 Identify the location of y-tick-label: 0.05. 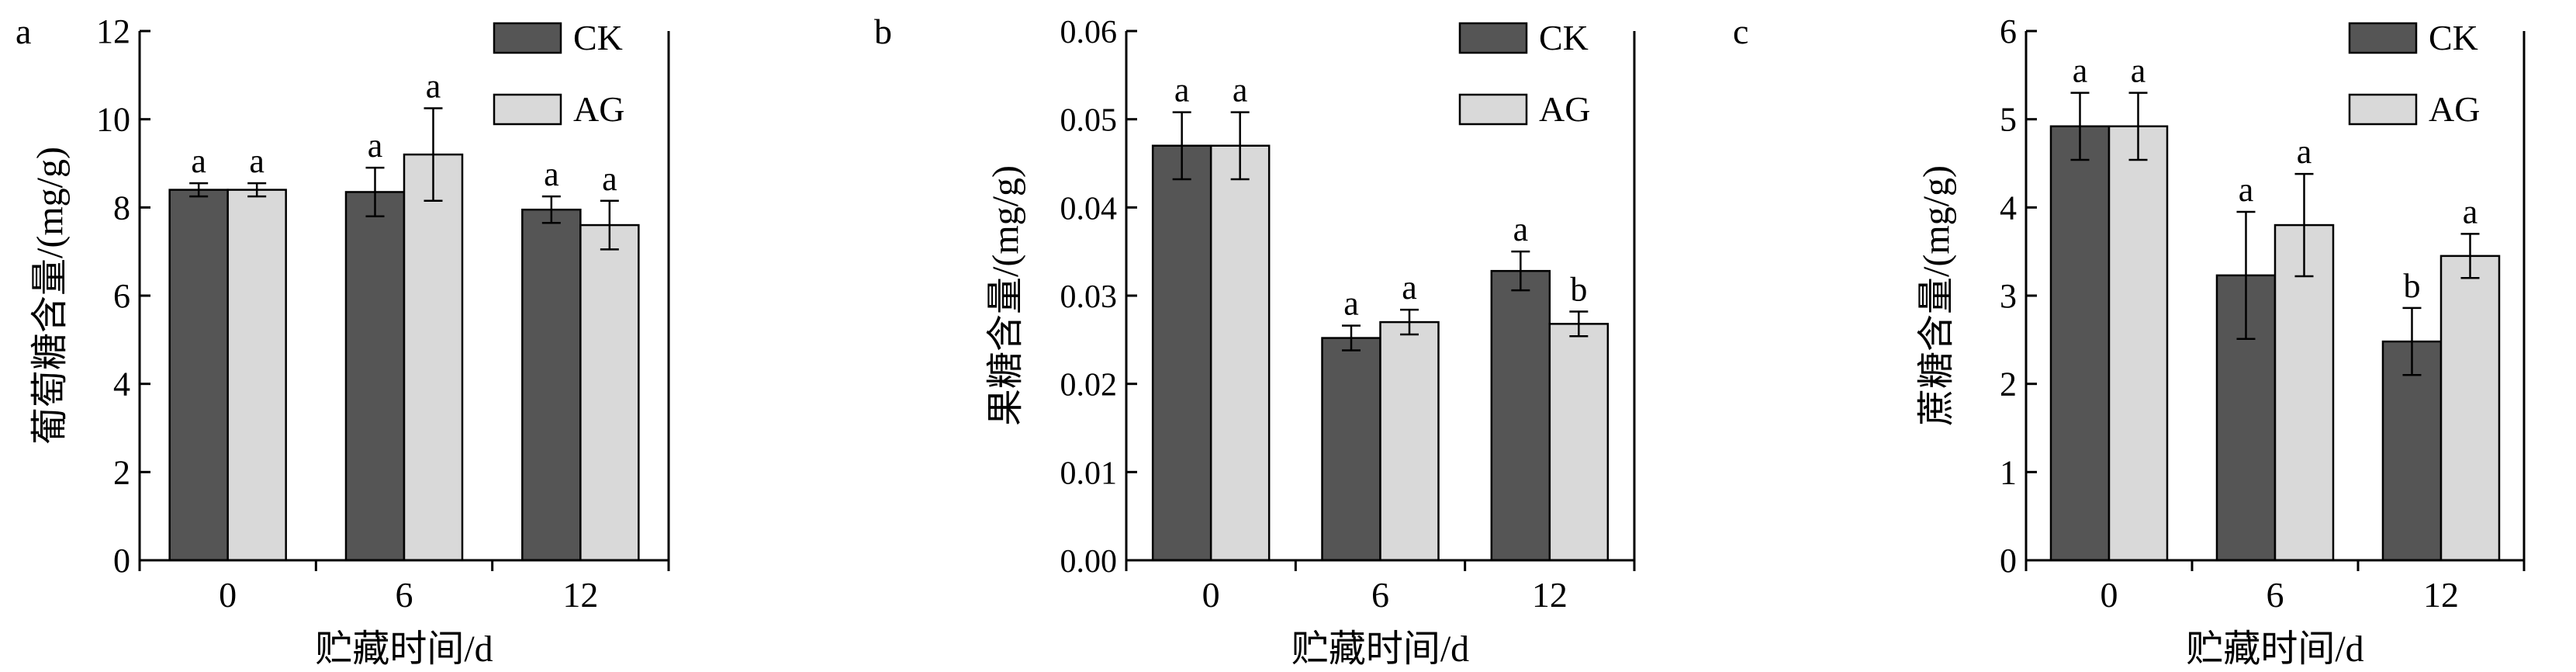
(1089, 121).